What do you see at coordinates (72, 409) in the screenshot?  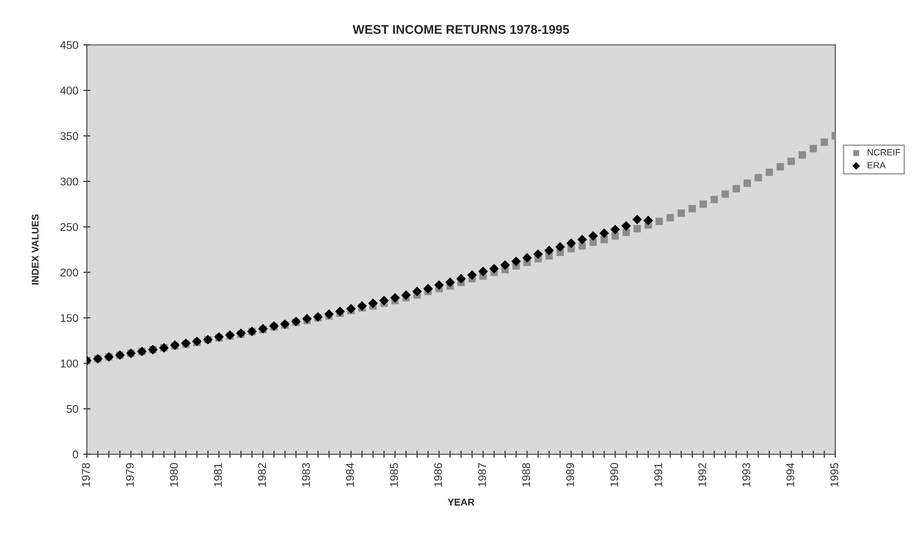 I see `y-tick-label: 50` at bounding box center [72, 409].